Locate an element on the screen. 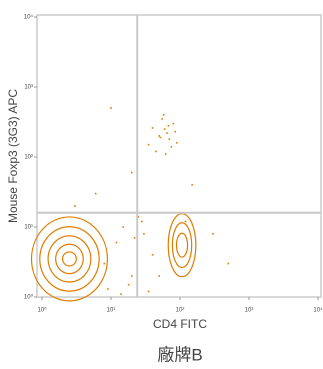 The image size is (323, 369). x-tick-label: 10² is located at coordinates (180, 311).